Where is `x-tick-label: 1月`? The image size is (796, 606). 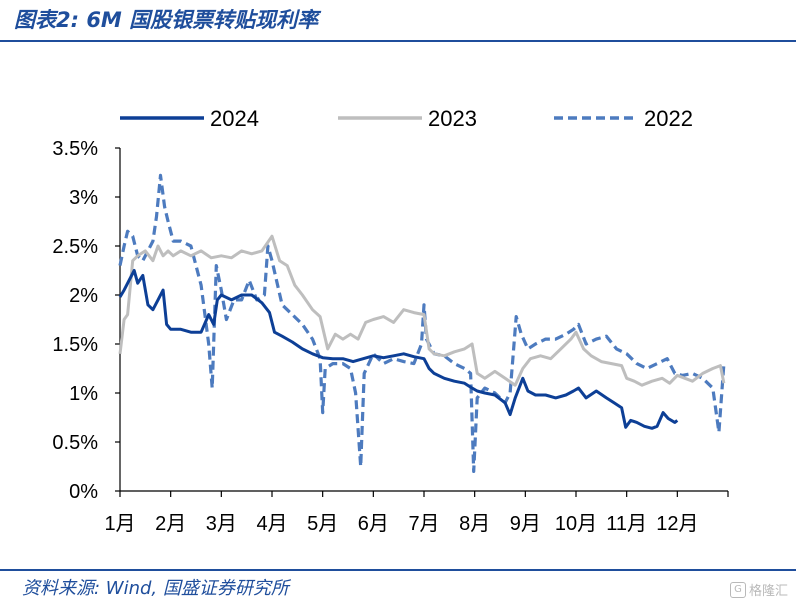 x-tick-label: 1月 is located at coordinates (119, 524).